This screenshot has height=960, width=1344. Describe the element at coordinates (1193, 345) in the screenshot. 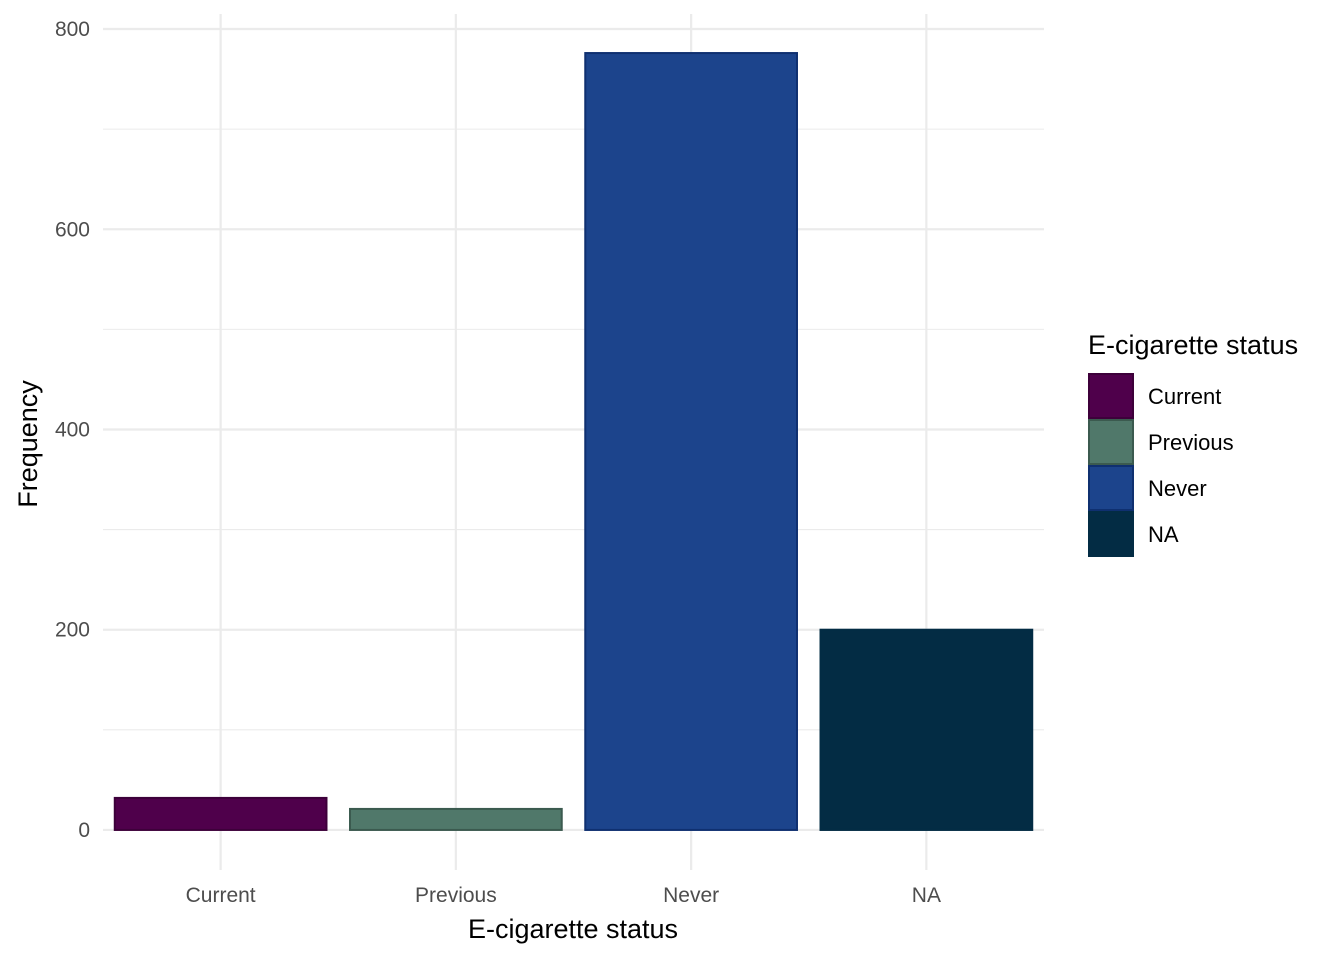

I see `legend-title: E-cigarette status` at that location.